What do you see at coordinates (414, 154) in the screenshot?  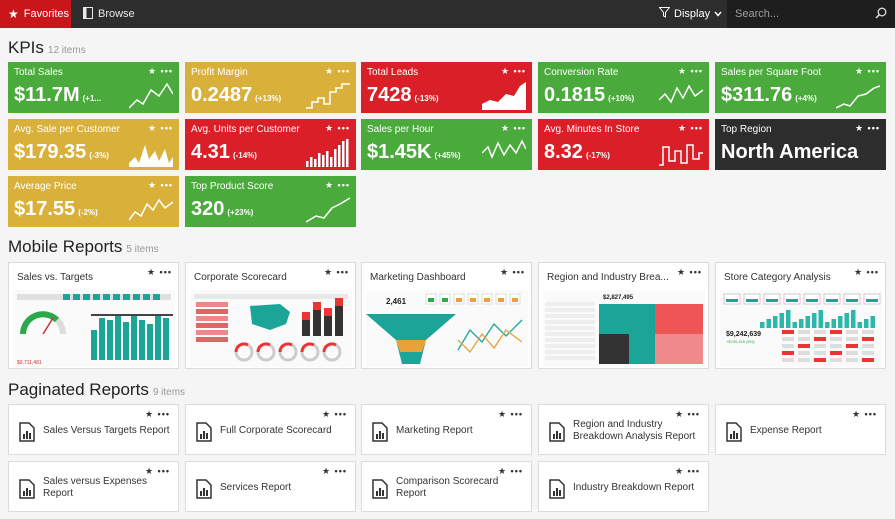 I see `kpi-value: $1.45K (+45%)` at bounding box center [414, 154].